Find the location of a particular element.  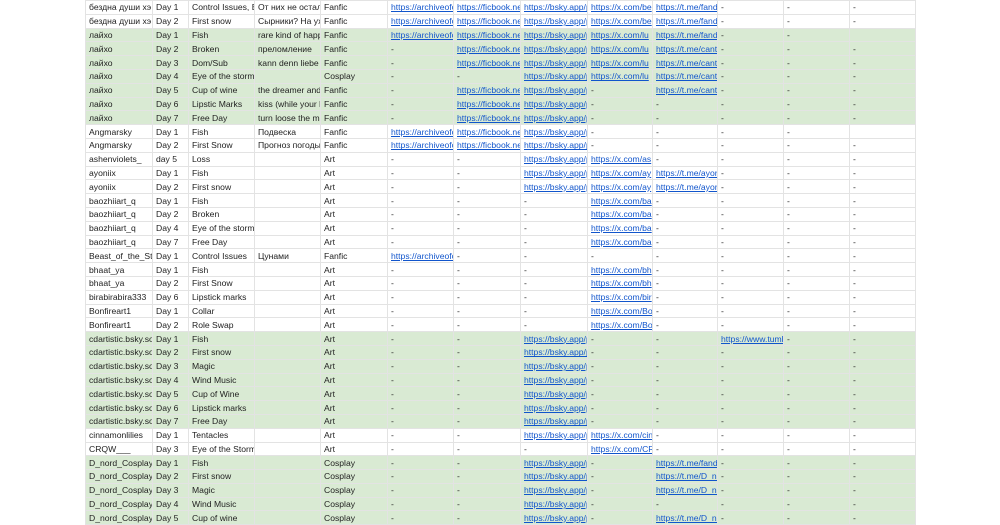

cell-prompt: Lipstick marks is located at coordinates (221, 297).